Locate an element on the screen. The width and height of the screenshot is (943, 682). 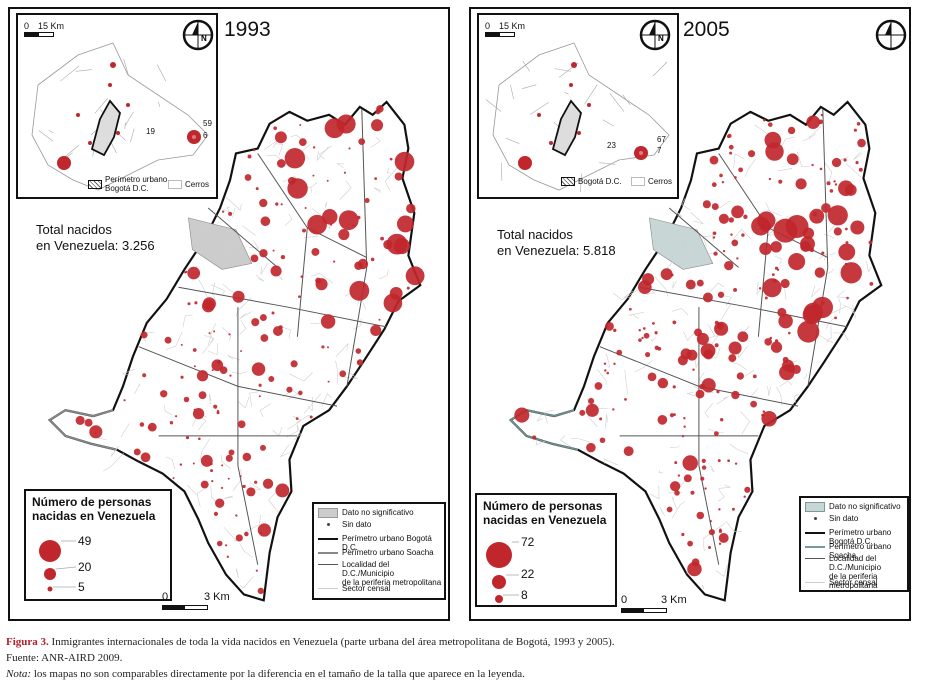
not-significant-area is located at coordinates (681, 243).